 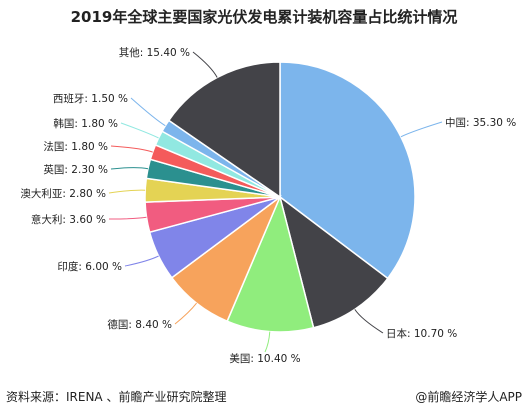 I want to click on source-note: 资料来源：IRENA 、前瞻产业研究院整理, so click(x=116, y=397).